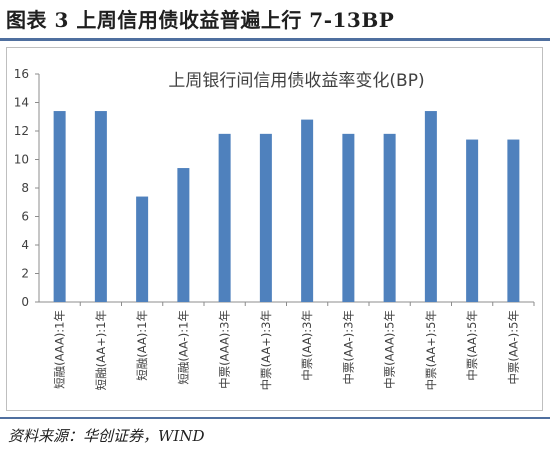 This screenshot has width=550, height=452. What do you see at coordinates (101, 350) in the screenshot?
I see `x-tick-label: 短融(AA+):1年` at bounding box center [101, 350].